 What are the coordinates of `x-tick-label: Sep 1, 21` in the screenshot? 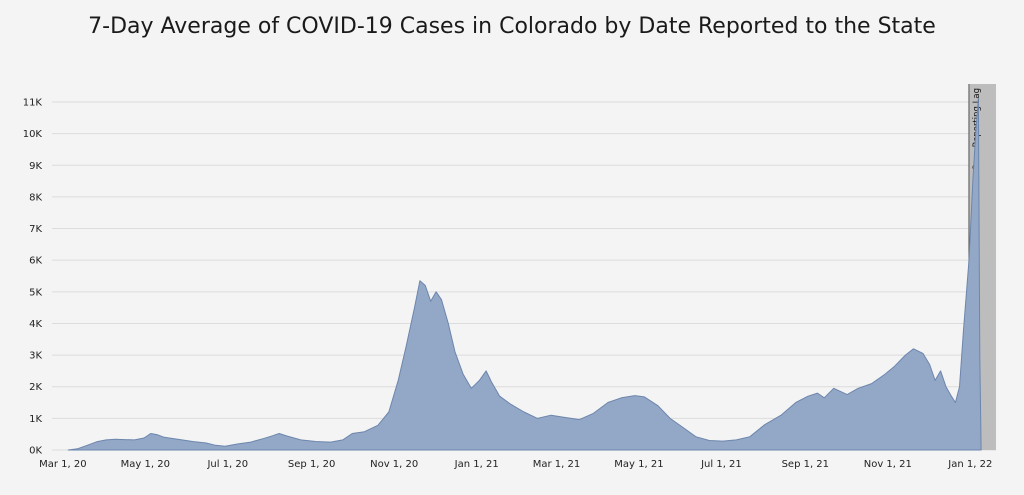 It's located at (805, 464).